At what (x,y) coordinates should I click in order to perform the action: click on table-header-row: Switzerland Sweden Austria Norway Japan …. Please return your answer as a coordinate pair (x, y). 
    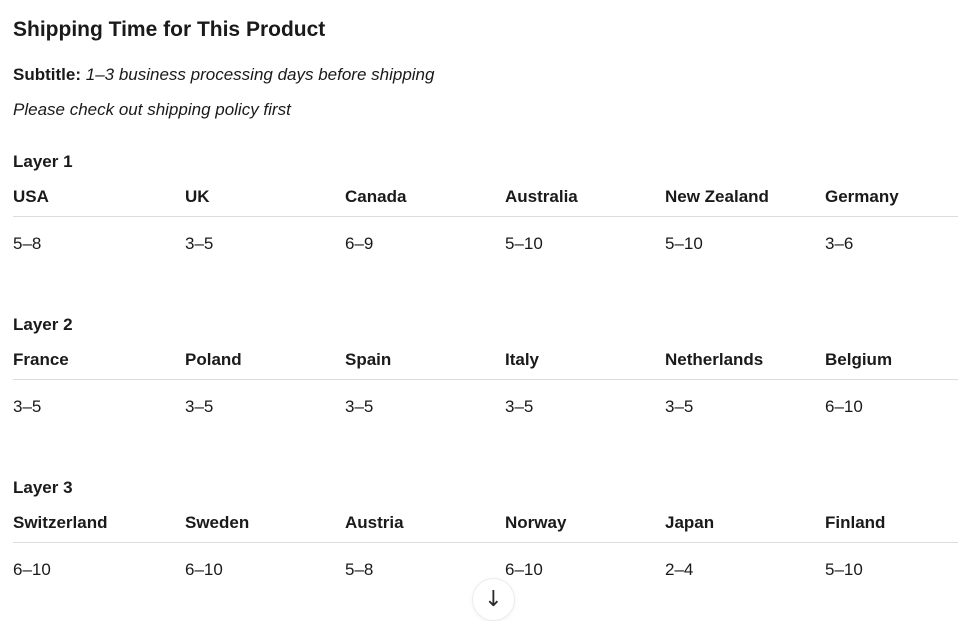
    Looking at the image, I should click on (485, 527).